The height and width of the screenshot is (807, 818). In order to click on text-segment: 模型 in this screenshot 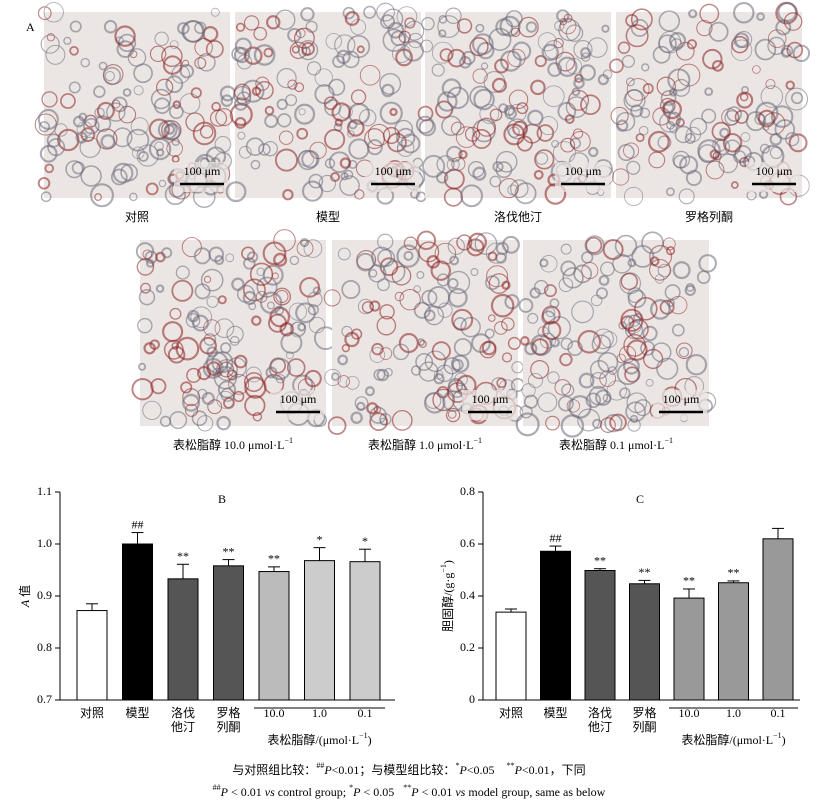, I will do `click(328, 217)`.